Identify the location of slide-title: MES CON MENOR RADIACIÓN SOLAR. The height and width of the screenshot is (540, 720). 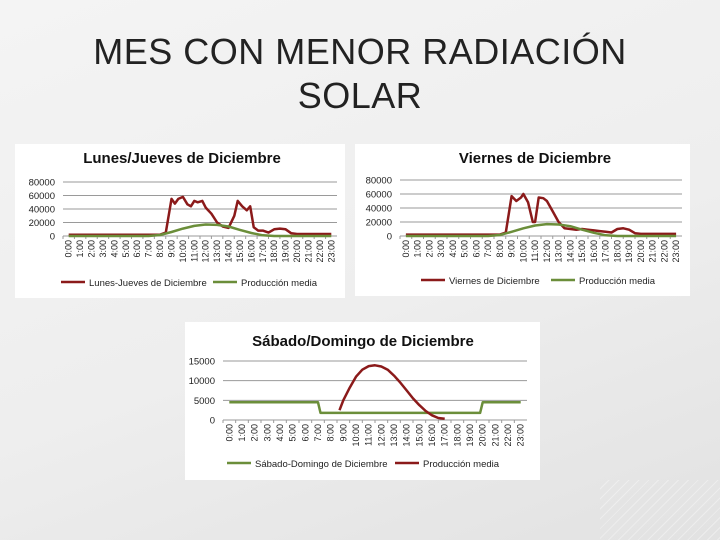
(360, 73).